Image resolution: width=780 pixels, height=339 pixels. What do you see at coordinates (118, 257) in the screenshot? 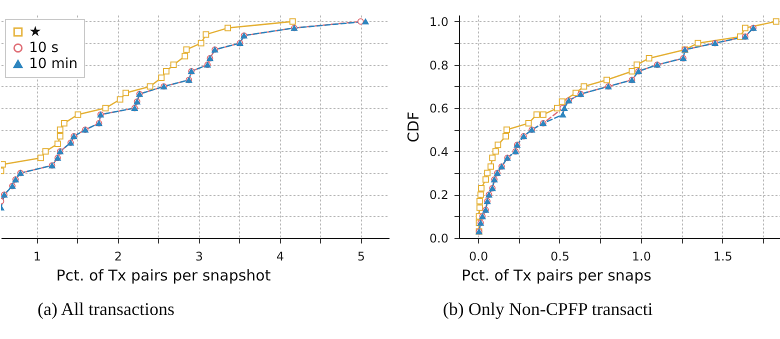
I see `x-tick-label: 2` at bounding box center [118, 257].